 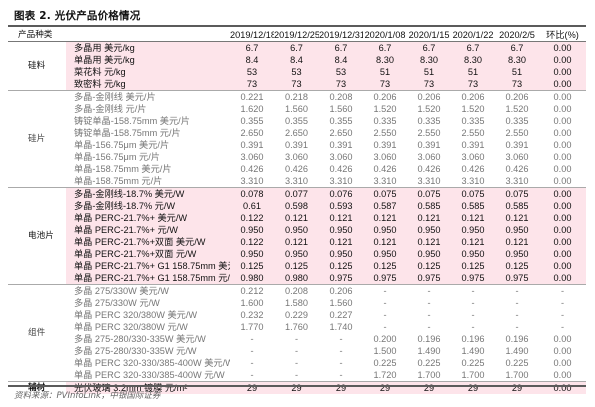 I want to click on figure-title: 图表 2. 光伏产品价格情况, so click(x=77, y=16).